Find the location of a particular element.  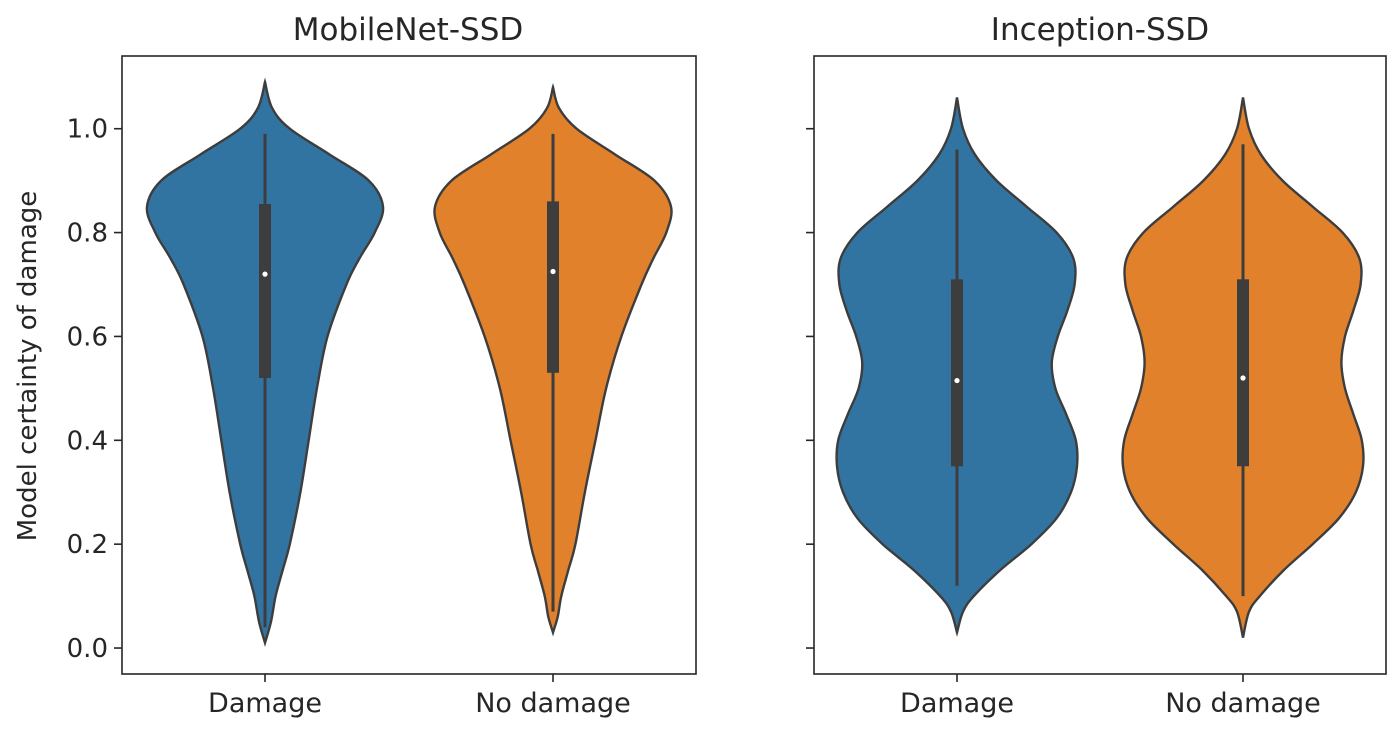

y-tick-label: 0.0 is located at coordinates (87, 649).